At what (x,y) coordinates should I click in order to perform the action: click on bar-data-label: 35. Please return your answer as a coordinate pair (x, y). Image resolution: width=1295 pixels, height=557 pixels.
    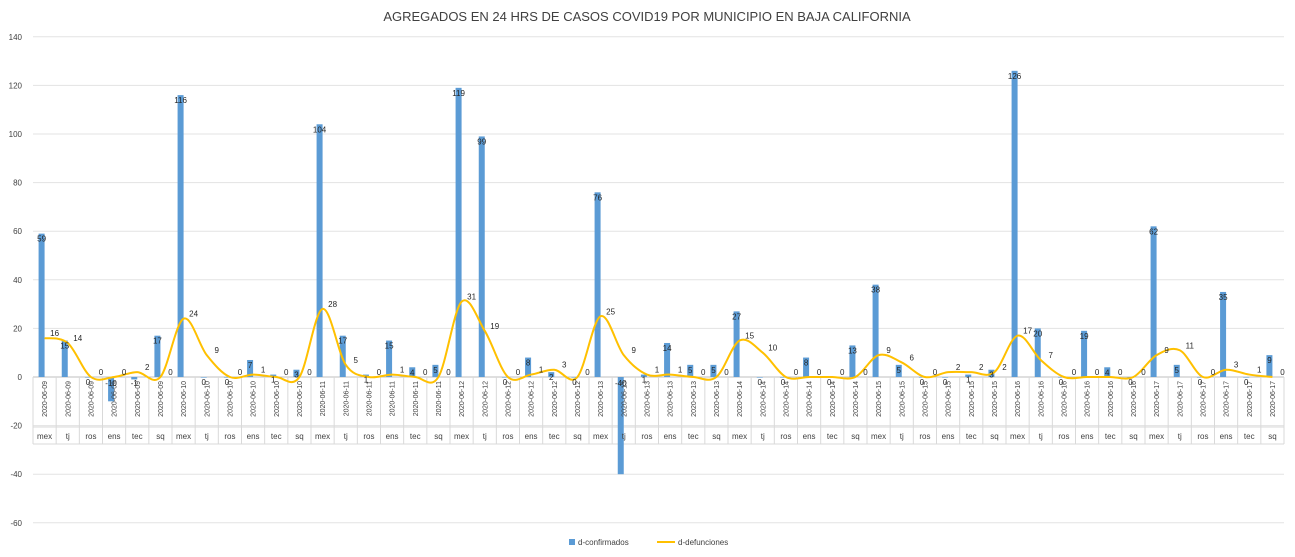
    Looking at the image, I should click on (1223, 297).